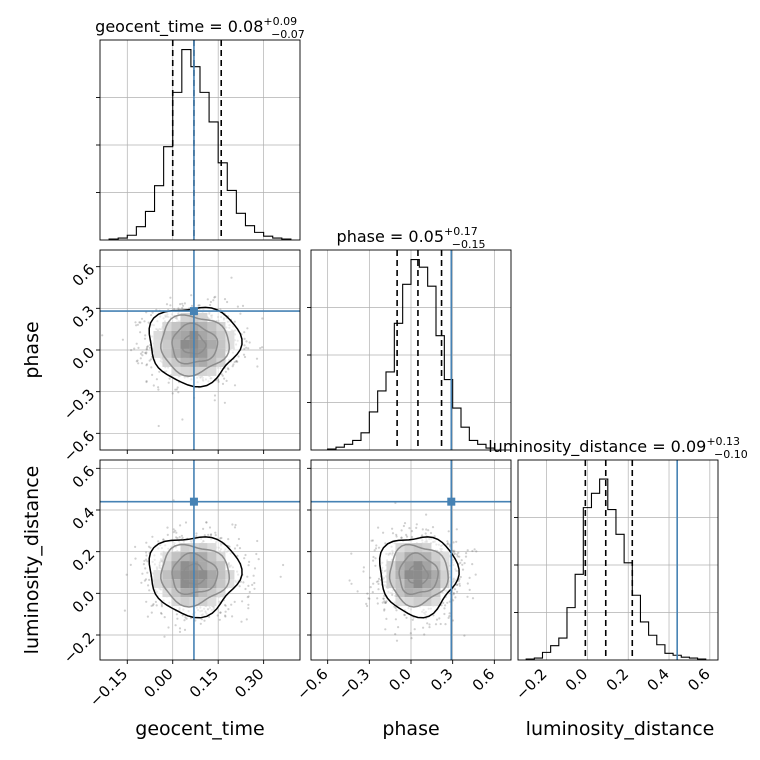 This screenshot has width=760, height=760. I want to click on hist-frame-luminosity_distance, so click(618, 560).